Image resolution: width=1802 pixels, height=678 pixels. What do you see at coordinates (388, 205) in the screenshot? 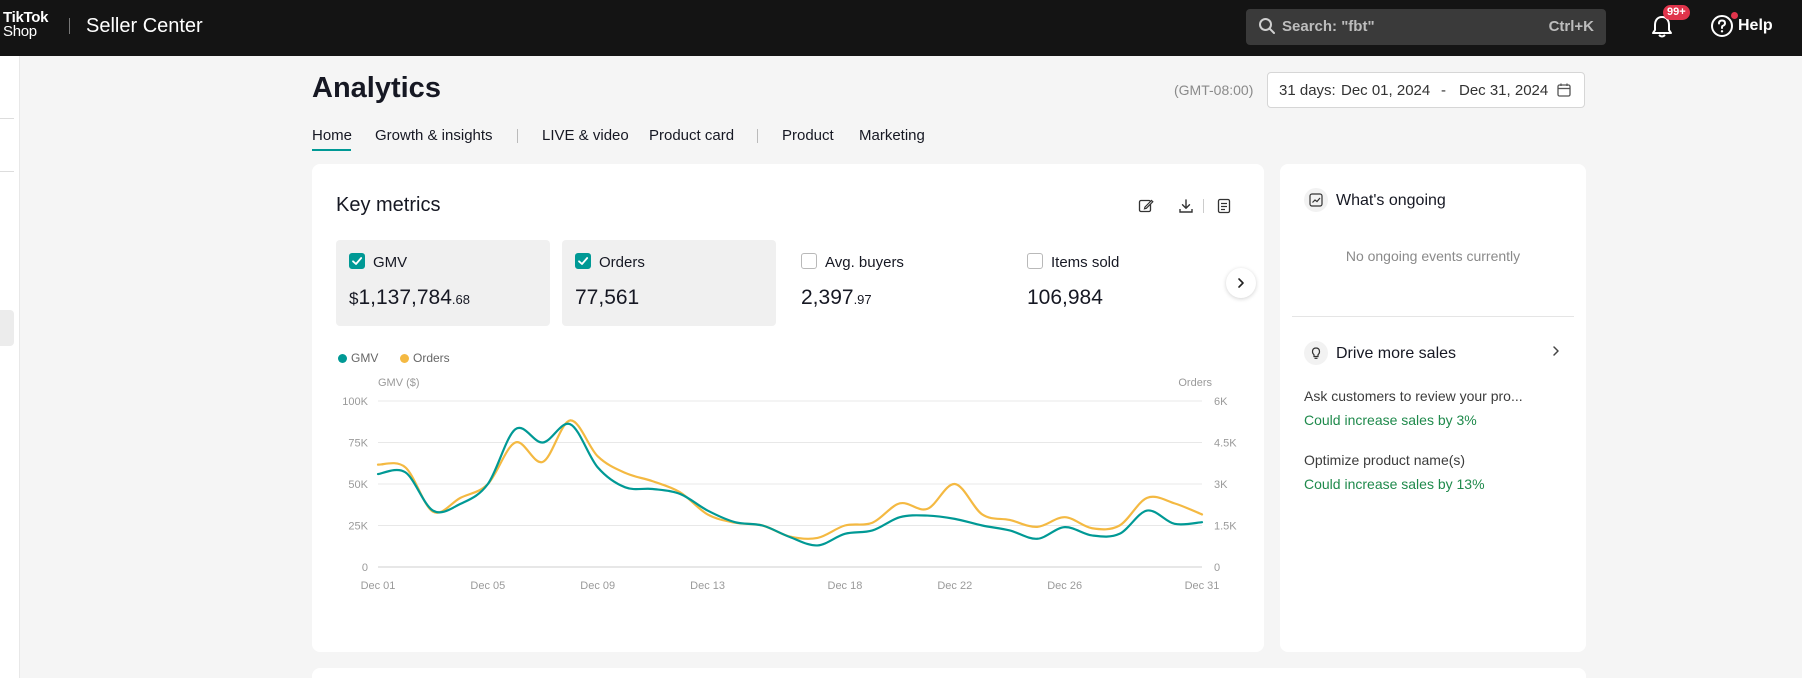
I see `key-metrics-title: Key metrics` at bounding box center [388, 205].